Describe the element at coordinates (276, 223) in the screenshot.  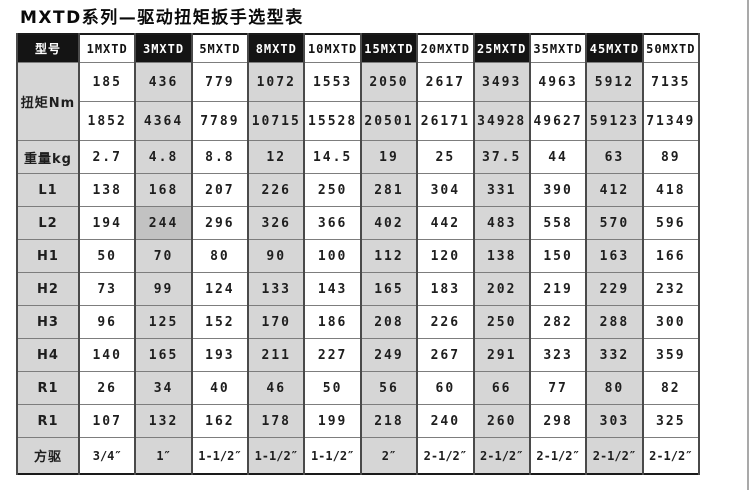
I see `value-cell: 326` at that location.